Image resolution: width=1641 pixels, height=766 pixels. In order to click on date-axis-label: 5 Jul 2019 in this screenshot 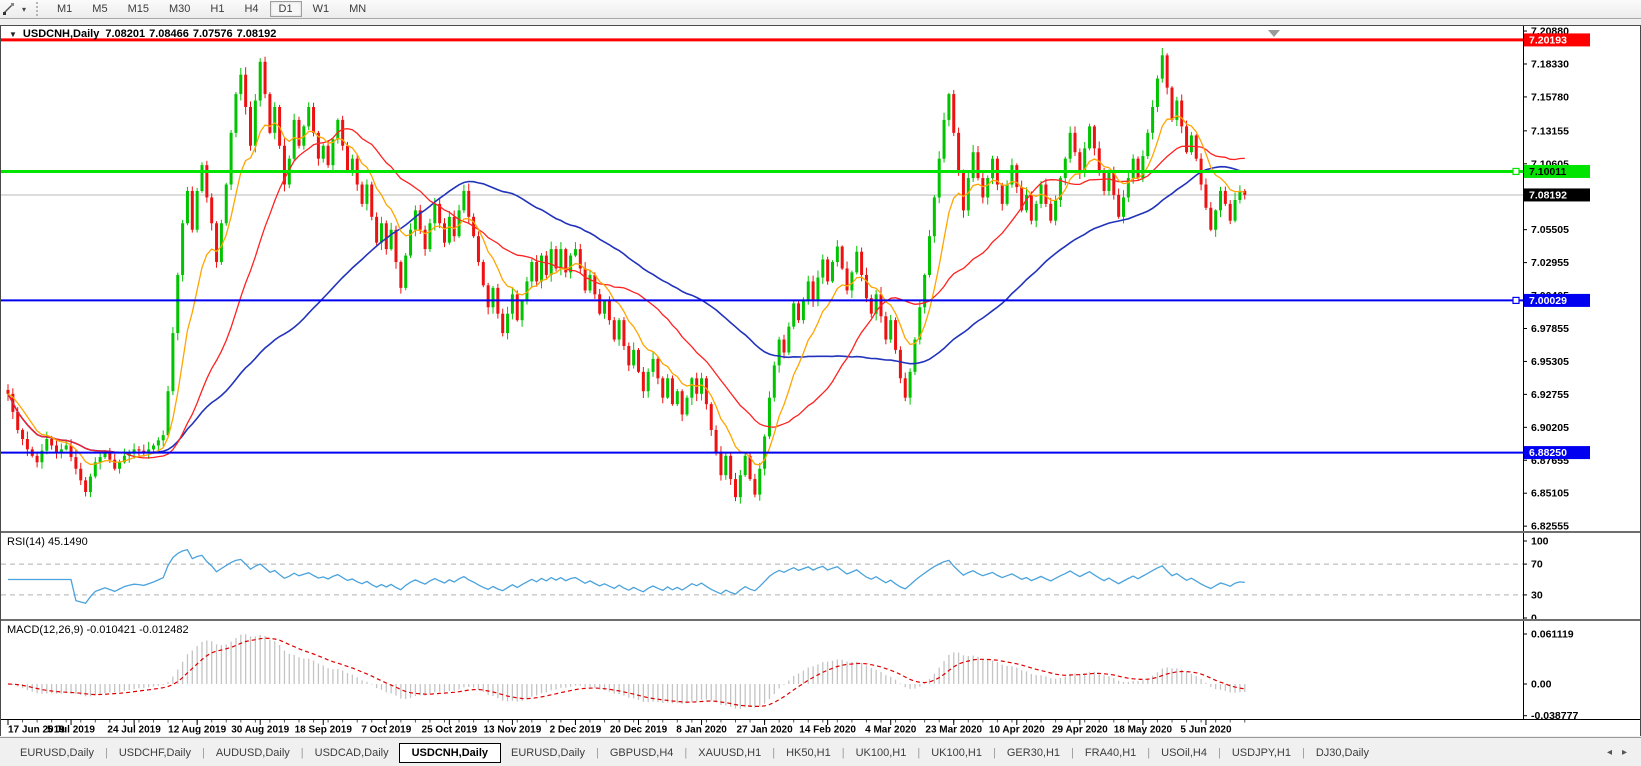, I will do `click(71, 730)`.